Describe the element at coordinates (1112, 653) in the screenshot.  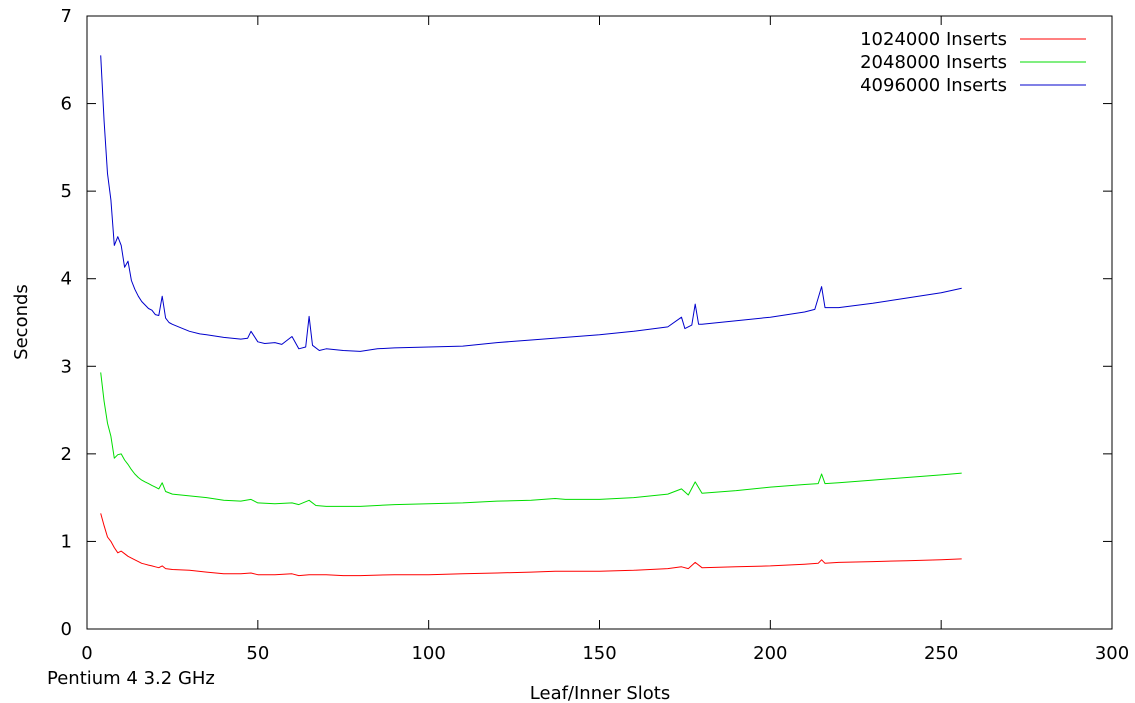
I see `x-tick-label: 300` at that location.